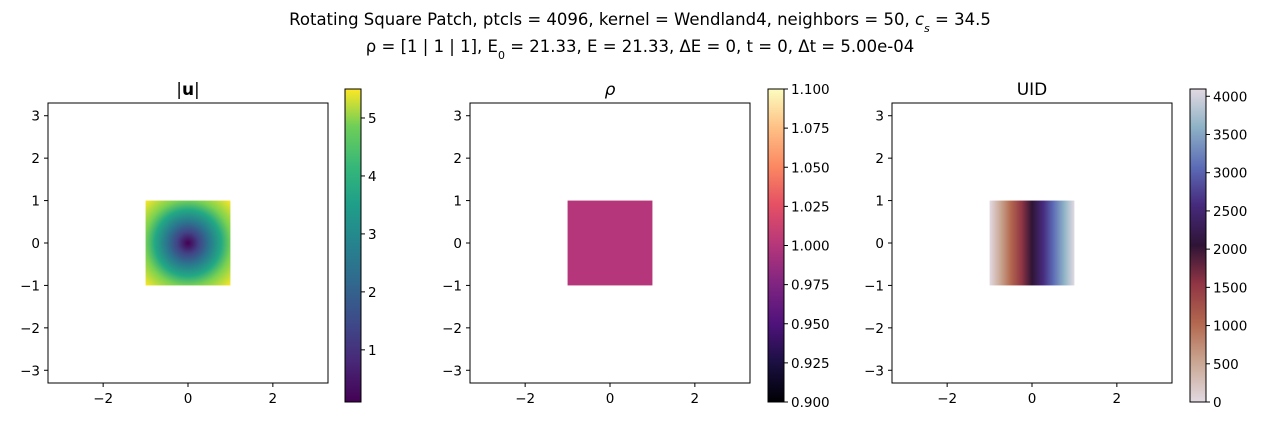 The width and height of the screenshot is (1280, 427). Describe the element at coordinates (810, 129) in the screenshot. I see `colorbar-tick-label: 1.075` at that location.